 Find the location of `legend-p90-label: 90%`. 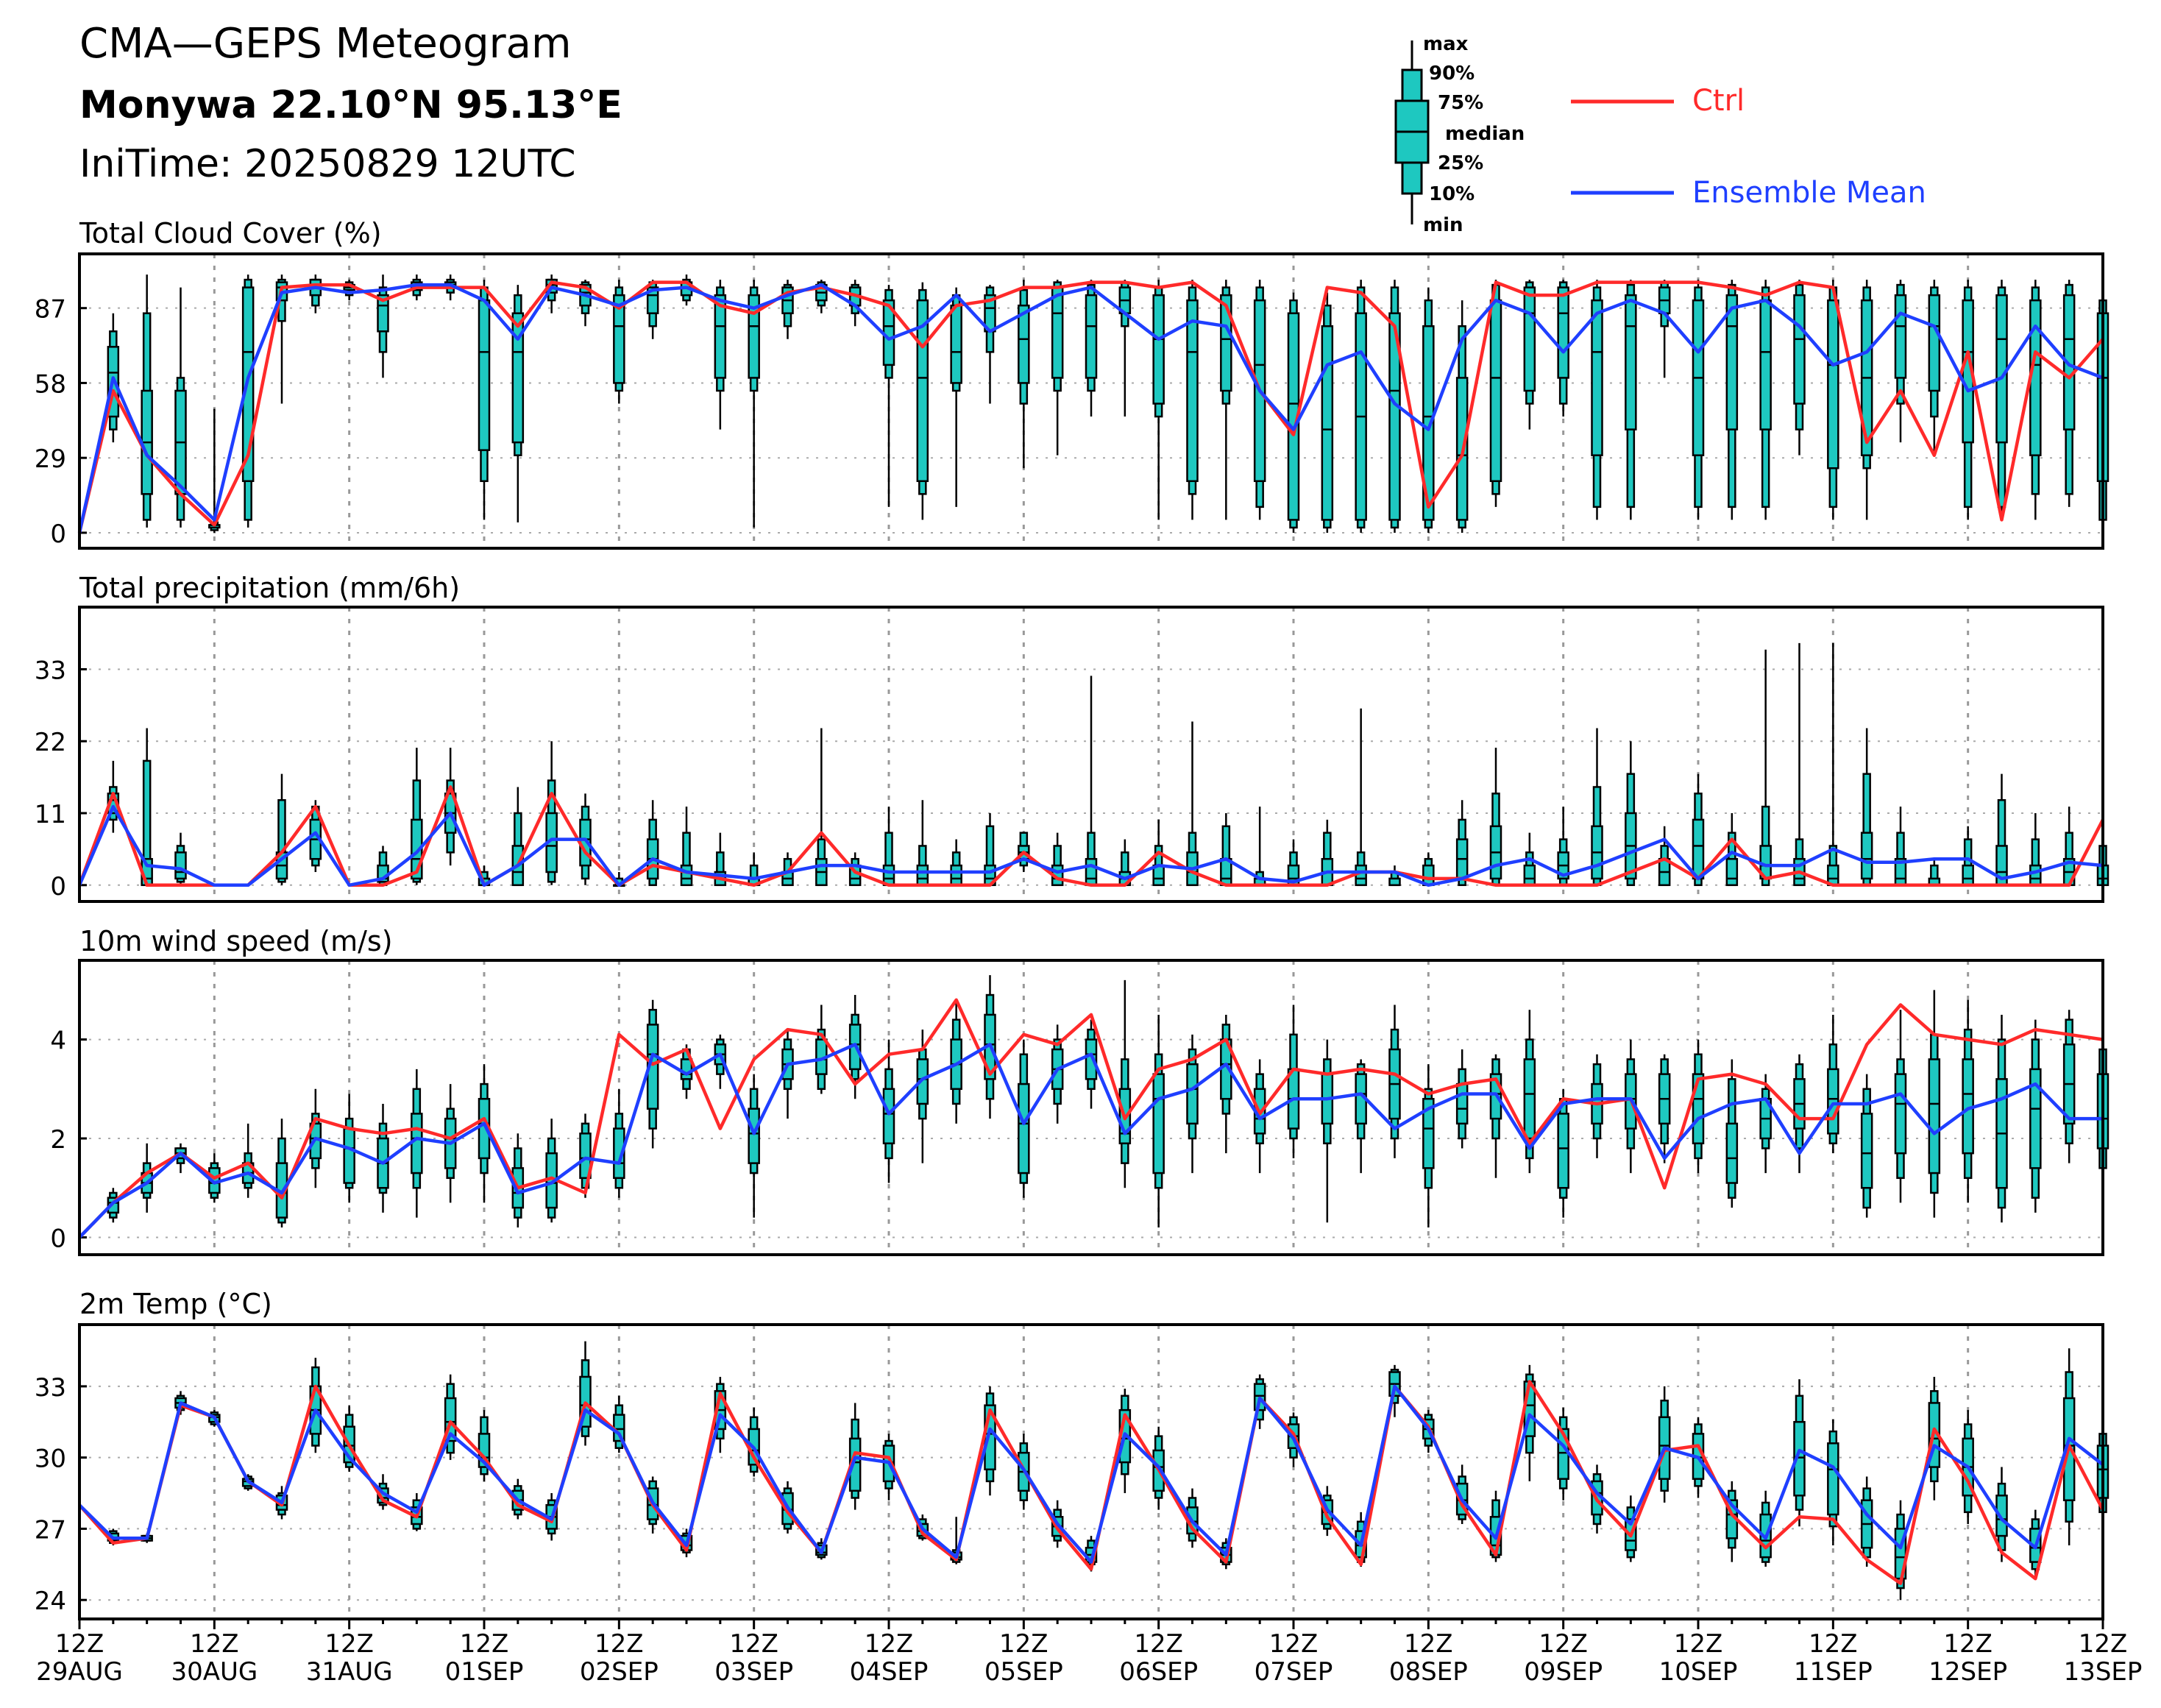

legend-p90-label: 90% is located at coordinates (1452, 74).